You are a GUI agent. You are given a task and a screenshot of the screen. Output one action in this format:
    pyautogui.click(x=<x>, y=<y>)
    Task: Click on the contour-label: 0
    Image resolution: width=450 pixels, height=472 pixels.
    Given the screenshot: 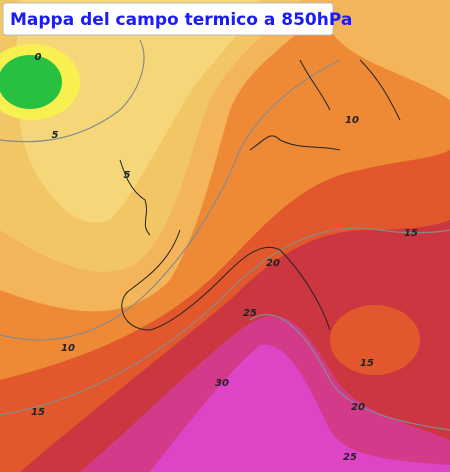 What is the action you would take?
    pyautogui.click(x=38, y=57)
    